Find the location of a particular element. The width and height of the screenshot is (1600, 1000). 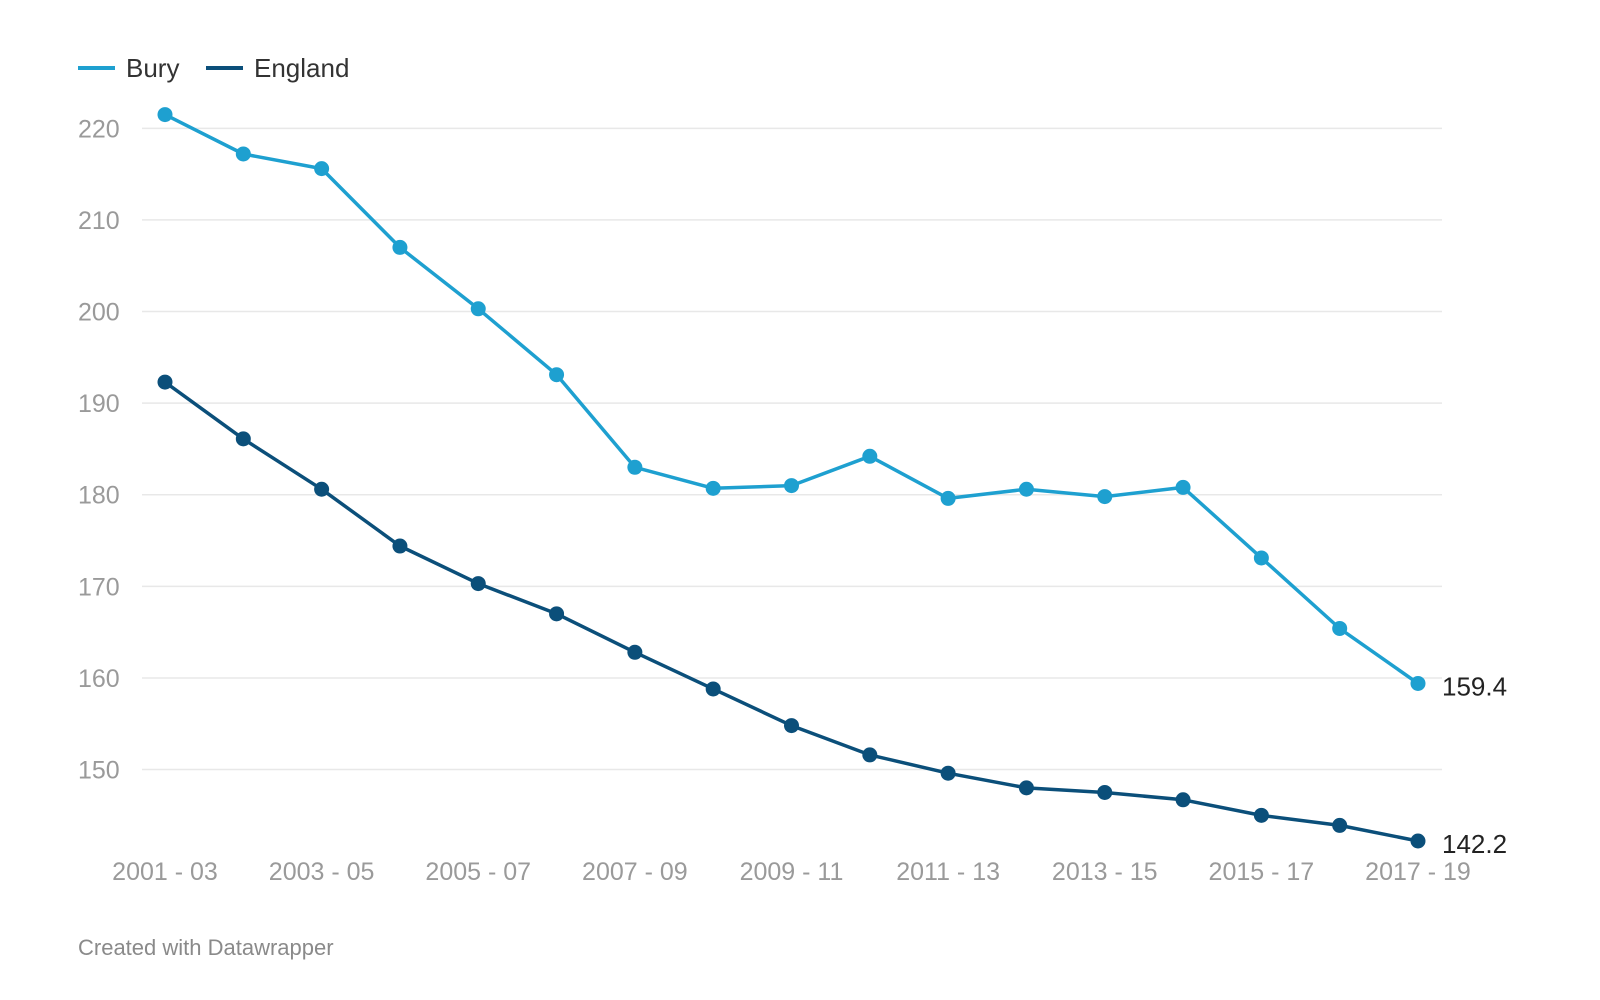

x-tick-label: 2017 - 19 is located at coordinates (1418, 872).